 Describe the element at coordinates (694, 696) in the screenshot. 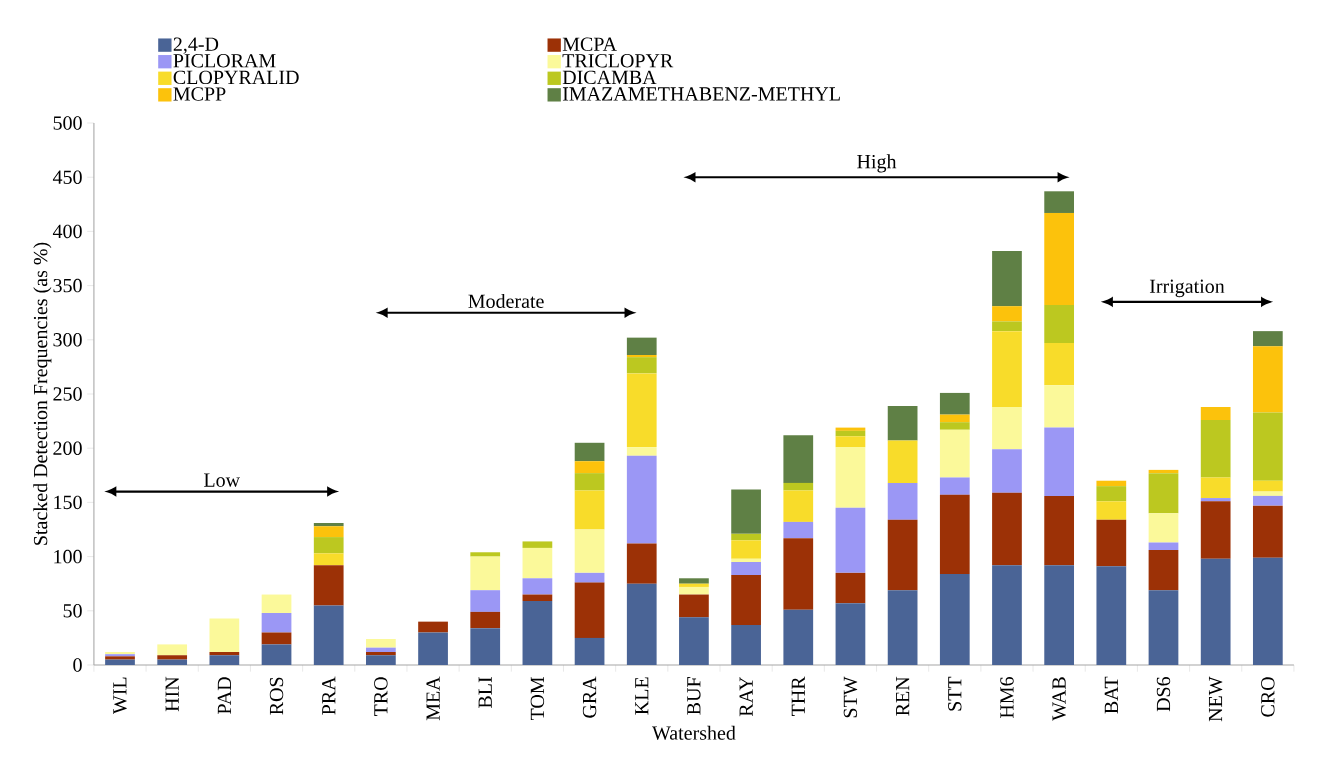

I see `x-tick-label: BUF` at that location.